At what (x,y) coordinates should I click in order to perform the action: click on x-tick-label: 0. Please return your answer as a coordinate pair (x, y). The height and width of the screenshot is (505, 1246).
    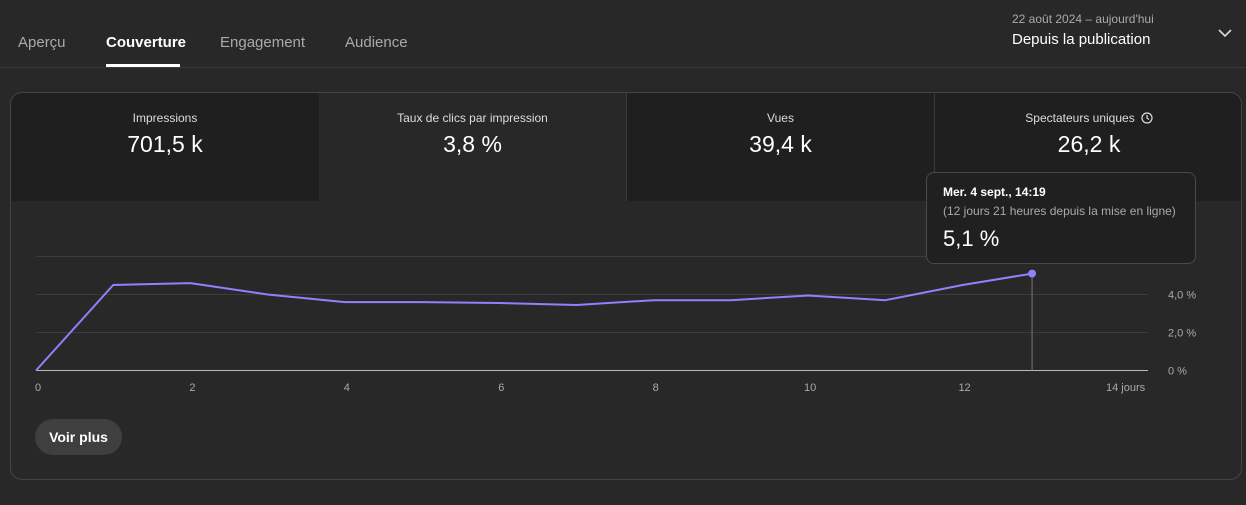
    Looking at the image, I should click on (38, 388).